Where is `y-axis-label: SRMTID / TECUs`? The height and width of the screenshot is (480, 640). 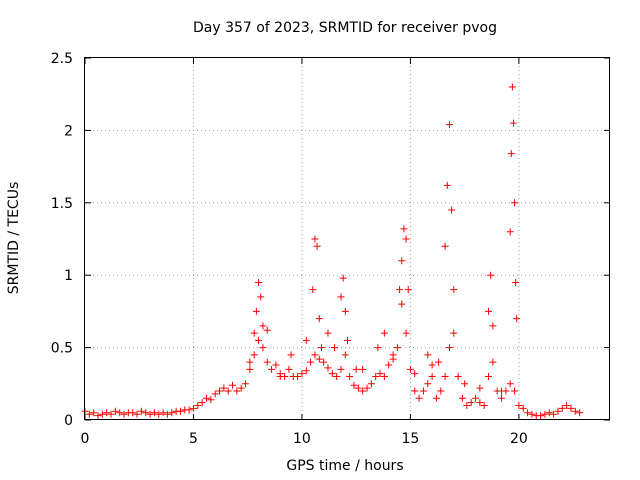
y-axis-label: SRMTID / TECUs is located at coordinates (14, 238).